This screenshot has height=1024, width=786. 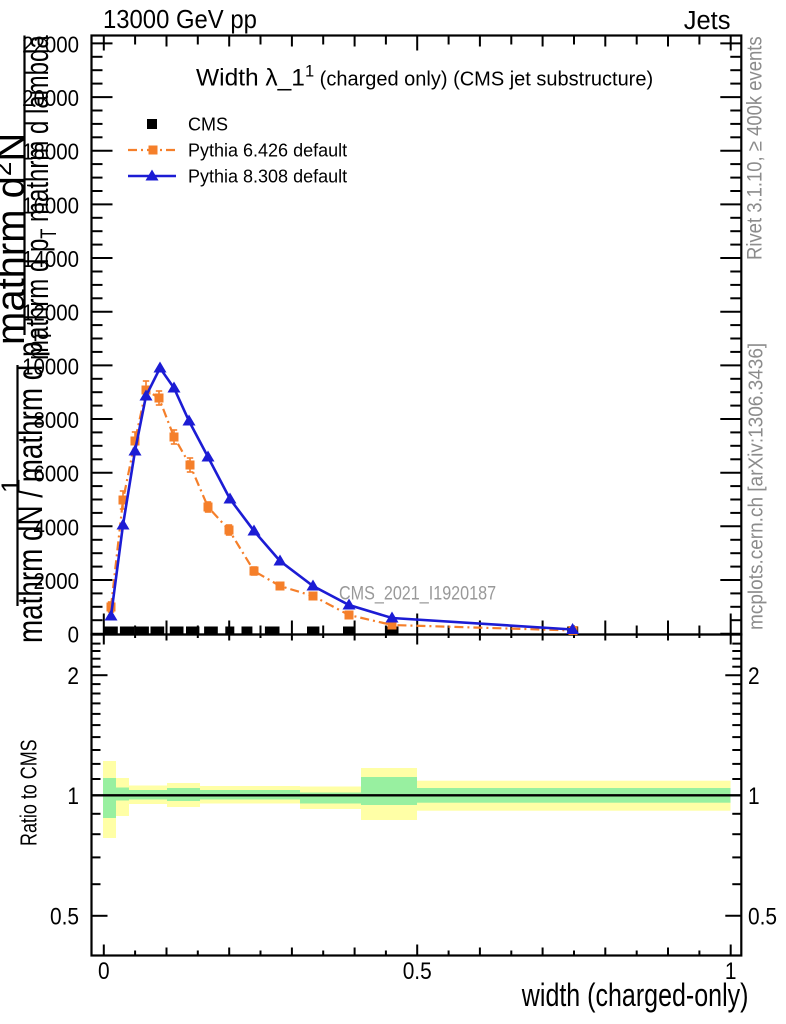 I want to click on svg-text:mcplots.cern.ch [arXiv:1306.34: mcplots.cern.ch [arXiv:1306.3436], so click(x=756, y=486).